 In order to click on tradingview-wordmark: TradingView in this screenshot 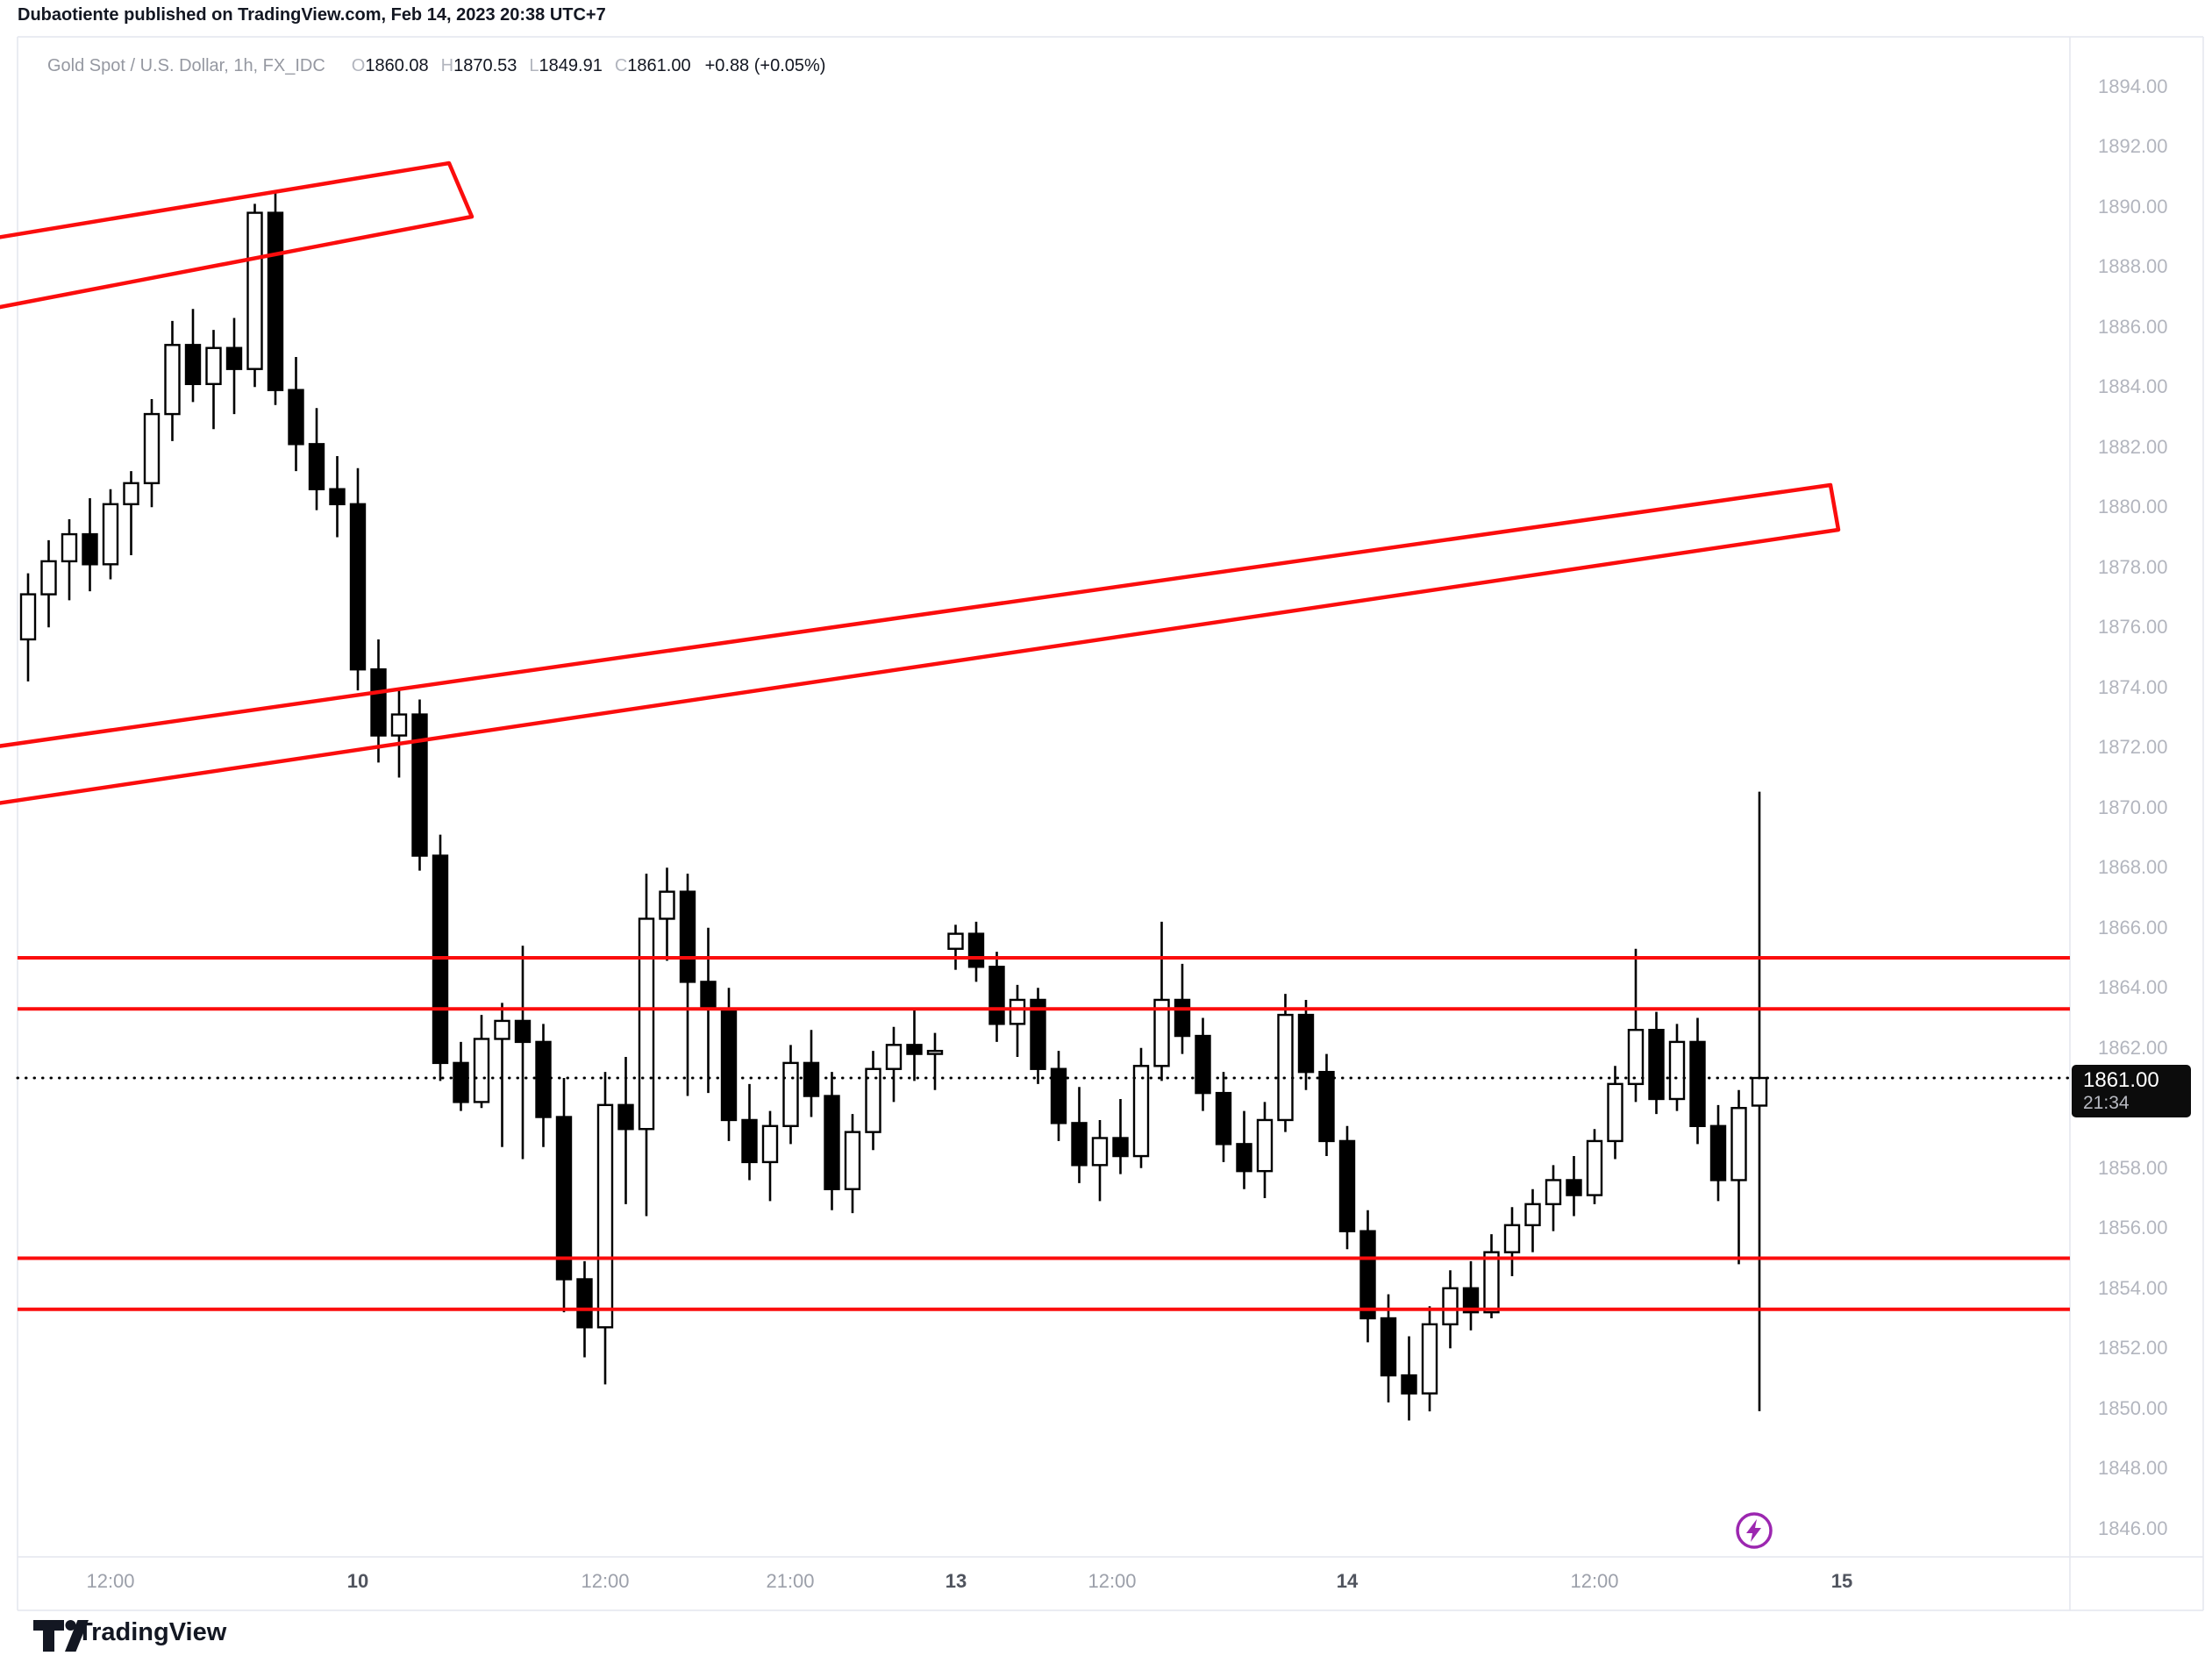, I will do `click(152, 1632)`.